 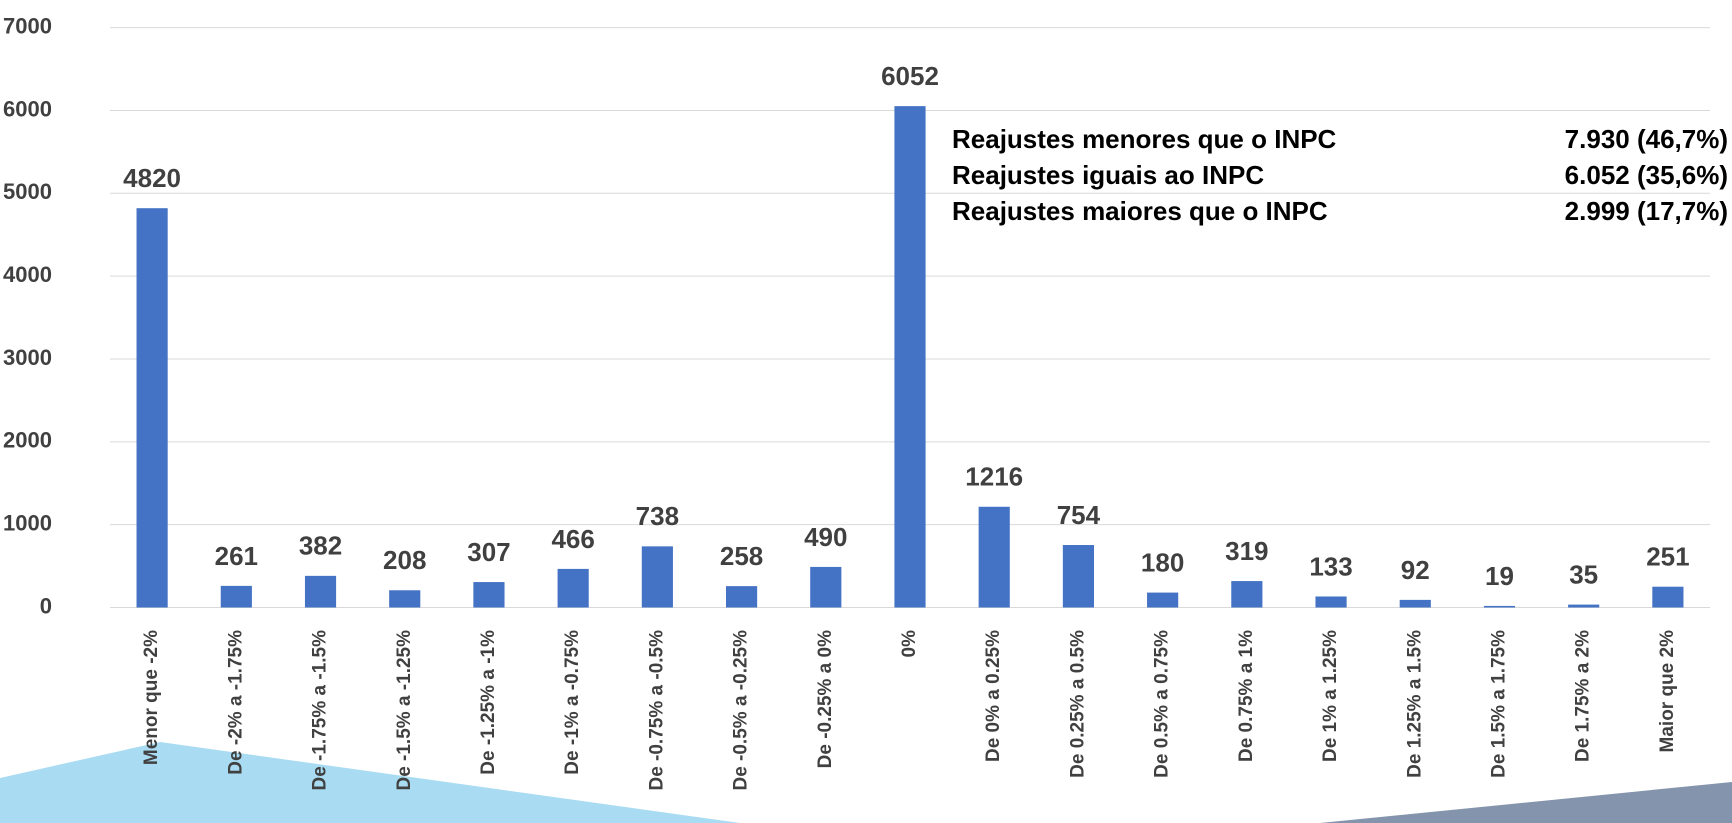 I want to click on y-tick-label: 0, so click(x=46, y=605).